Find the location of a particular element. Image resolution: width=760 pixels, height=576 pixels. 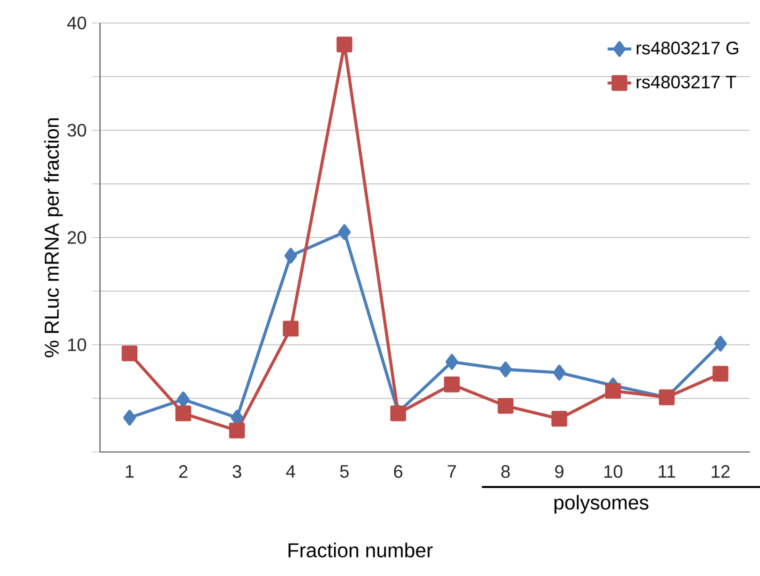

text: polysomes is located at coordinates (601, 504).